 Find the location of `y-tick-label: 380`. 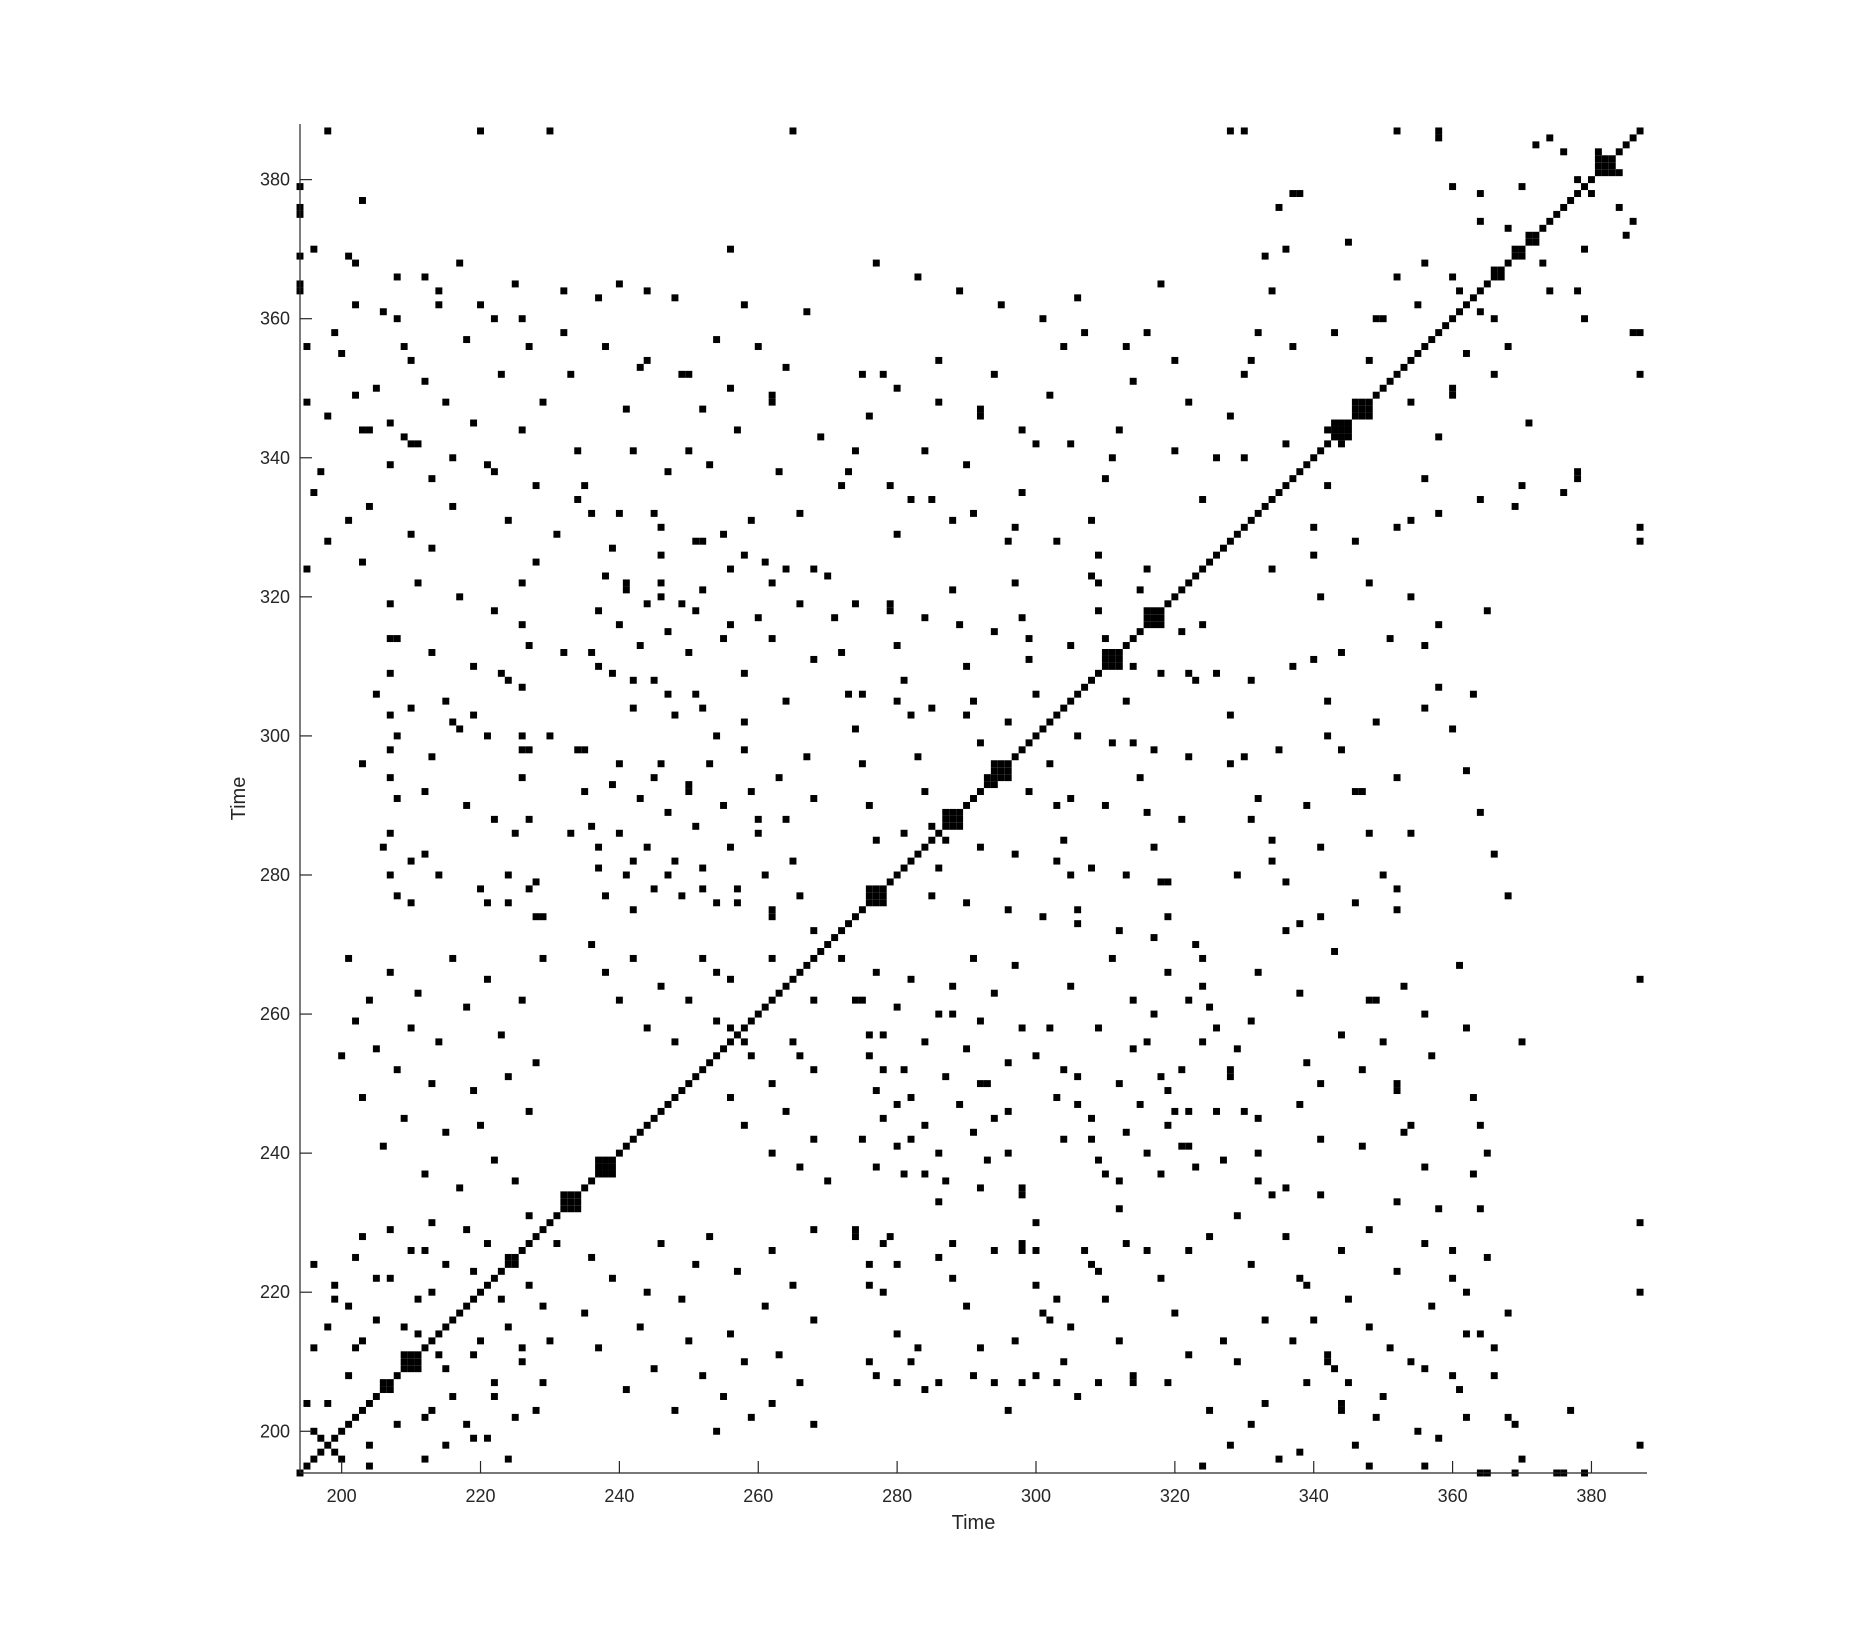

y-tick-label: 380 is located at coordinates (275, 180).